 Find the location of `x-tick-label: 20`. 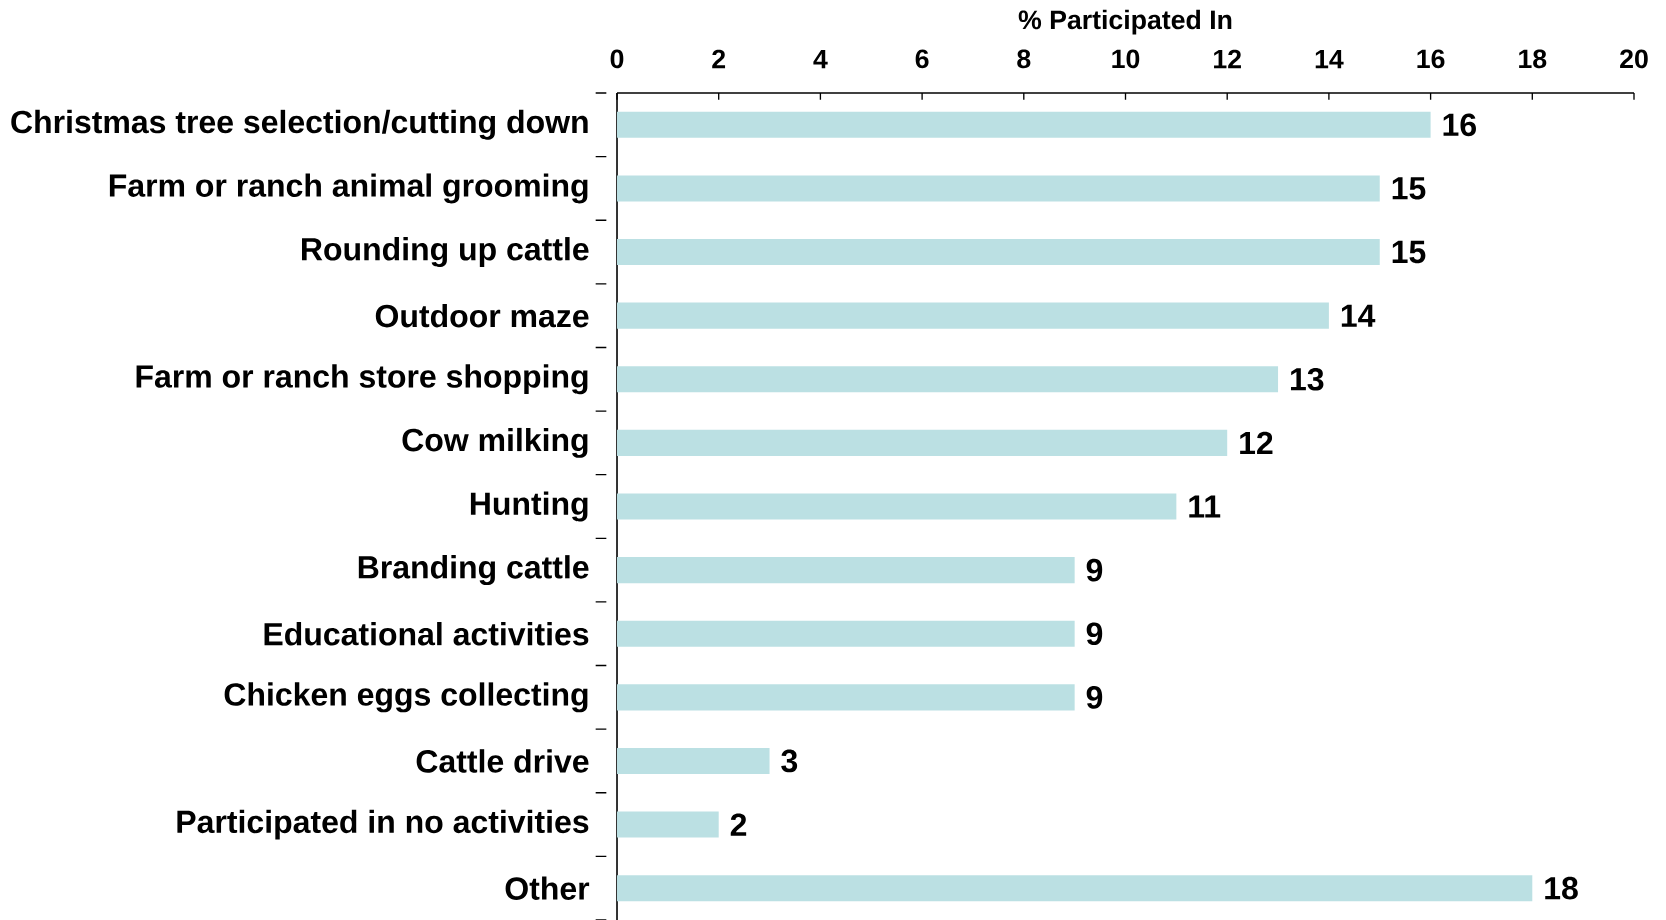

x-tick-label: 20 is located at coordinates (1634, 59).